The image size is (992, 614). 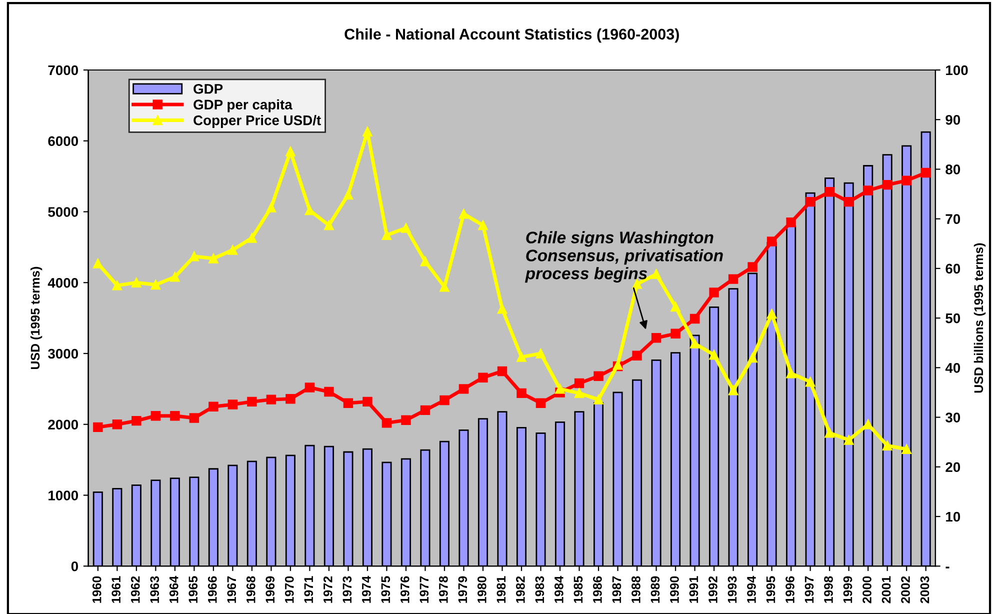 What do you see at coordinates (828, 589) in the screenshot?
I see `x-tick-label: 1998` at bounding box center [828, 589].